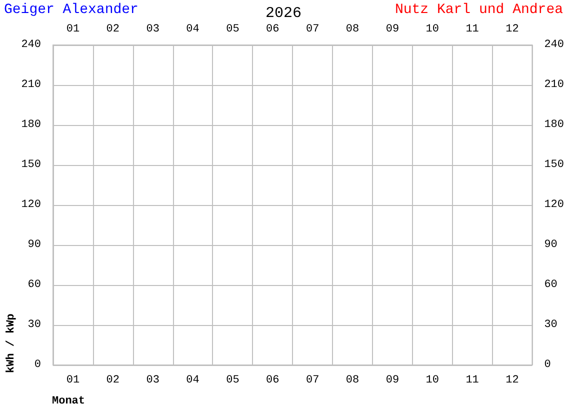 The width and height of the screenshot is (567, 415). Describe the element at coordinates (34, 285) in the screenshot. I see `y-tick-label: 60` at that location.